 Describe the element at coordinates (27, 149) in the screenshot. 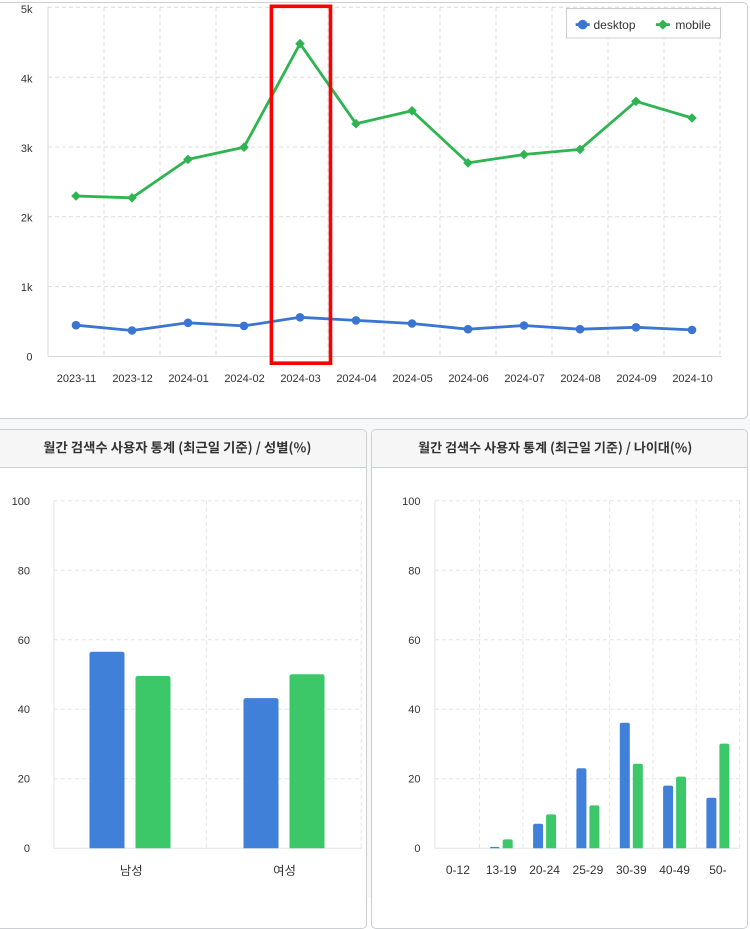

I see `svg-text: 3k` at that location.